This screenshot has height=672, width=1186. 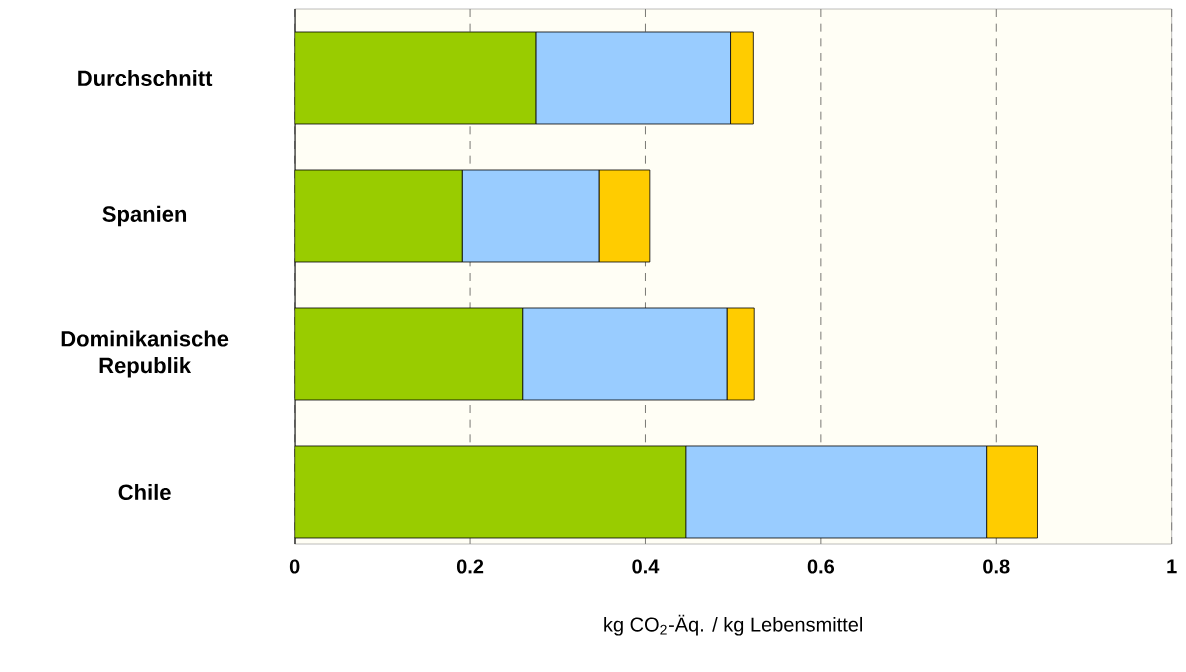 I want to click on x-tick-label: 0.2, so click(x=470, y=566).